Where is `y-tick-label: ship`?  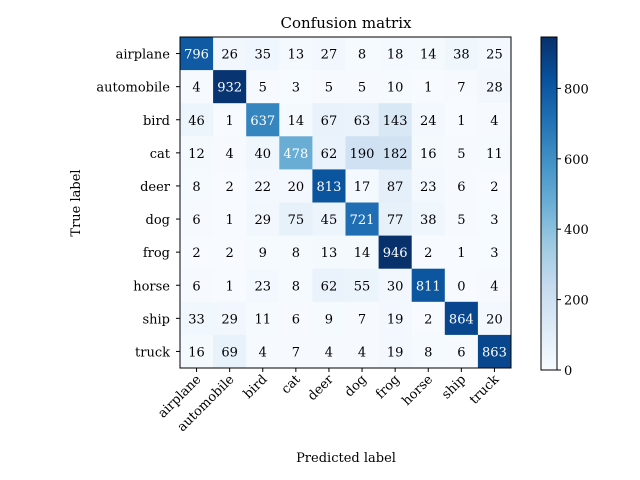
y-tick-label: ship is located at coordinates (156, 319).